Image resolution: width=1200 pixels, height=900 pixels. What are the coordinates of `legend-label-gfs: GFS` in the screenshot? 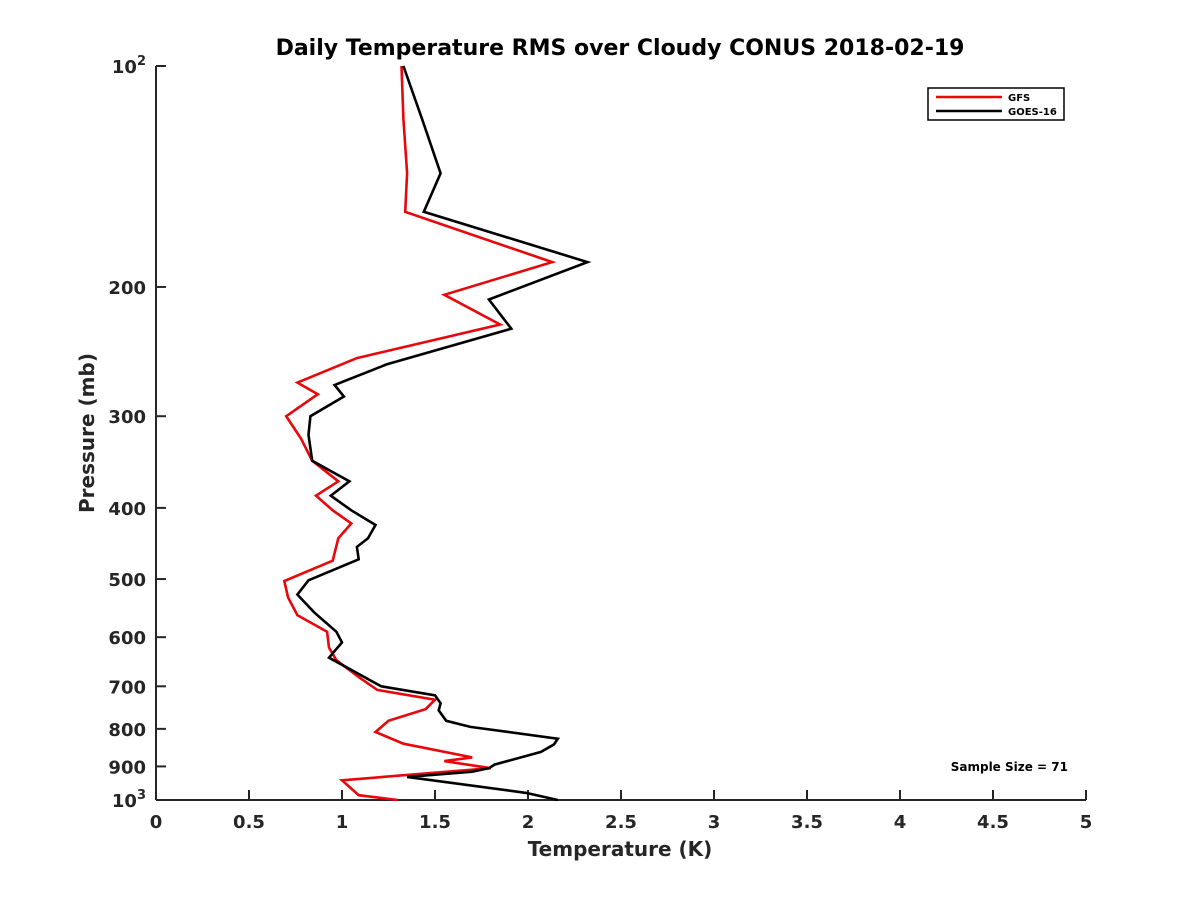 It's located at (1019, 98).